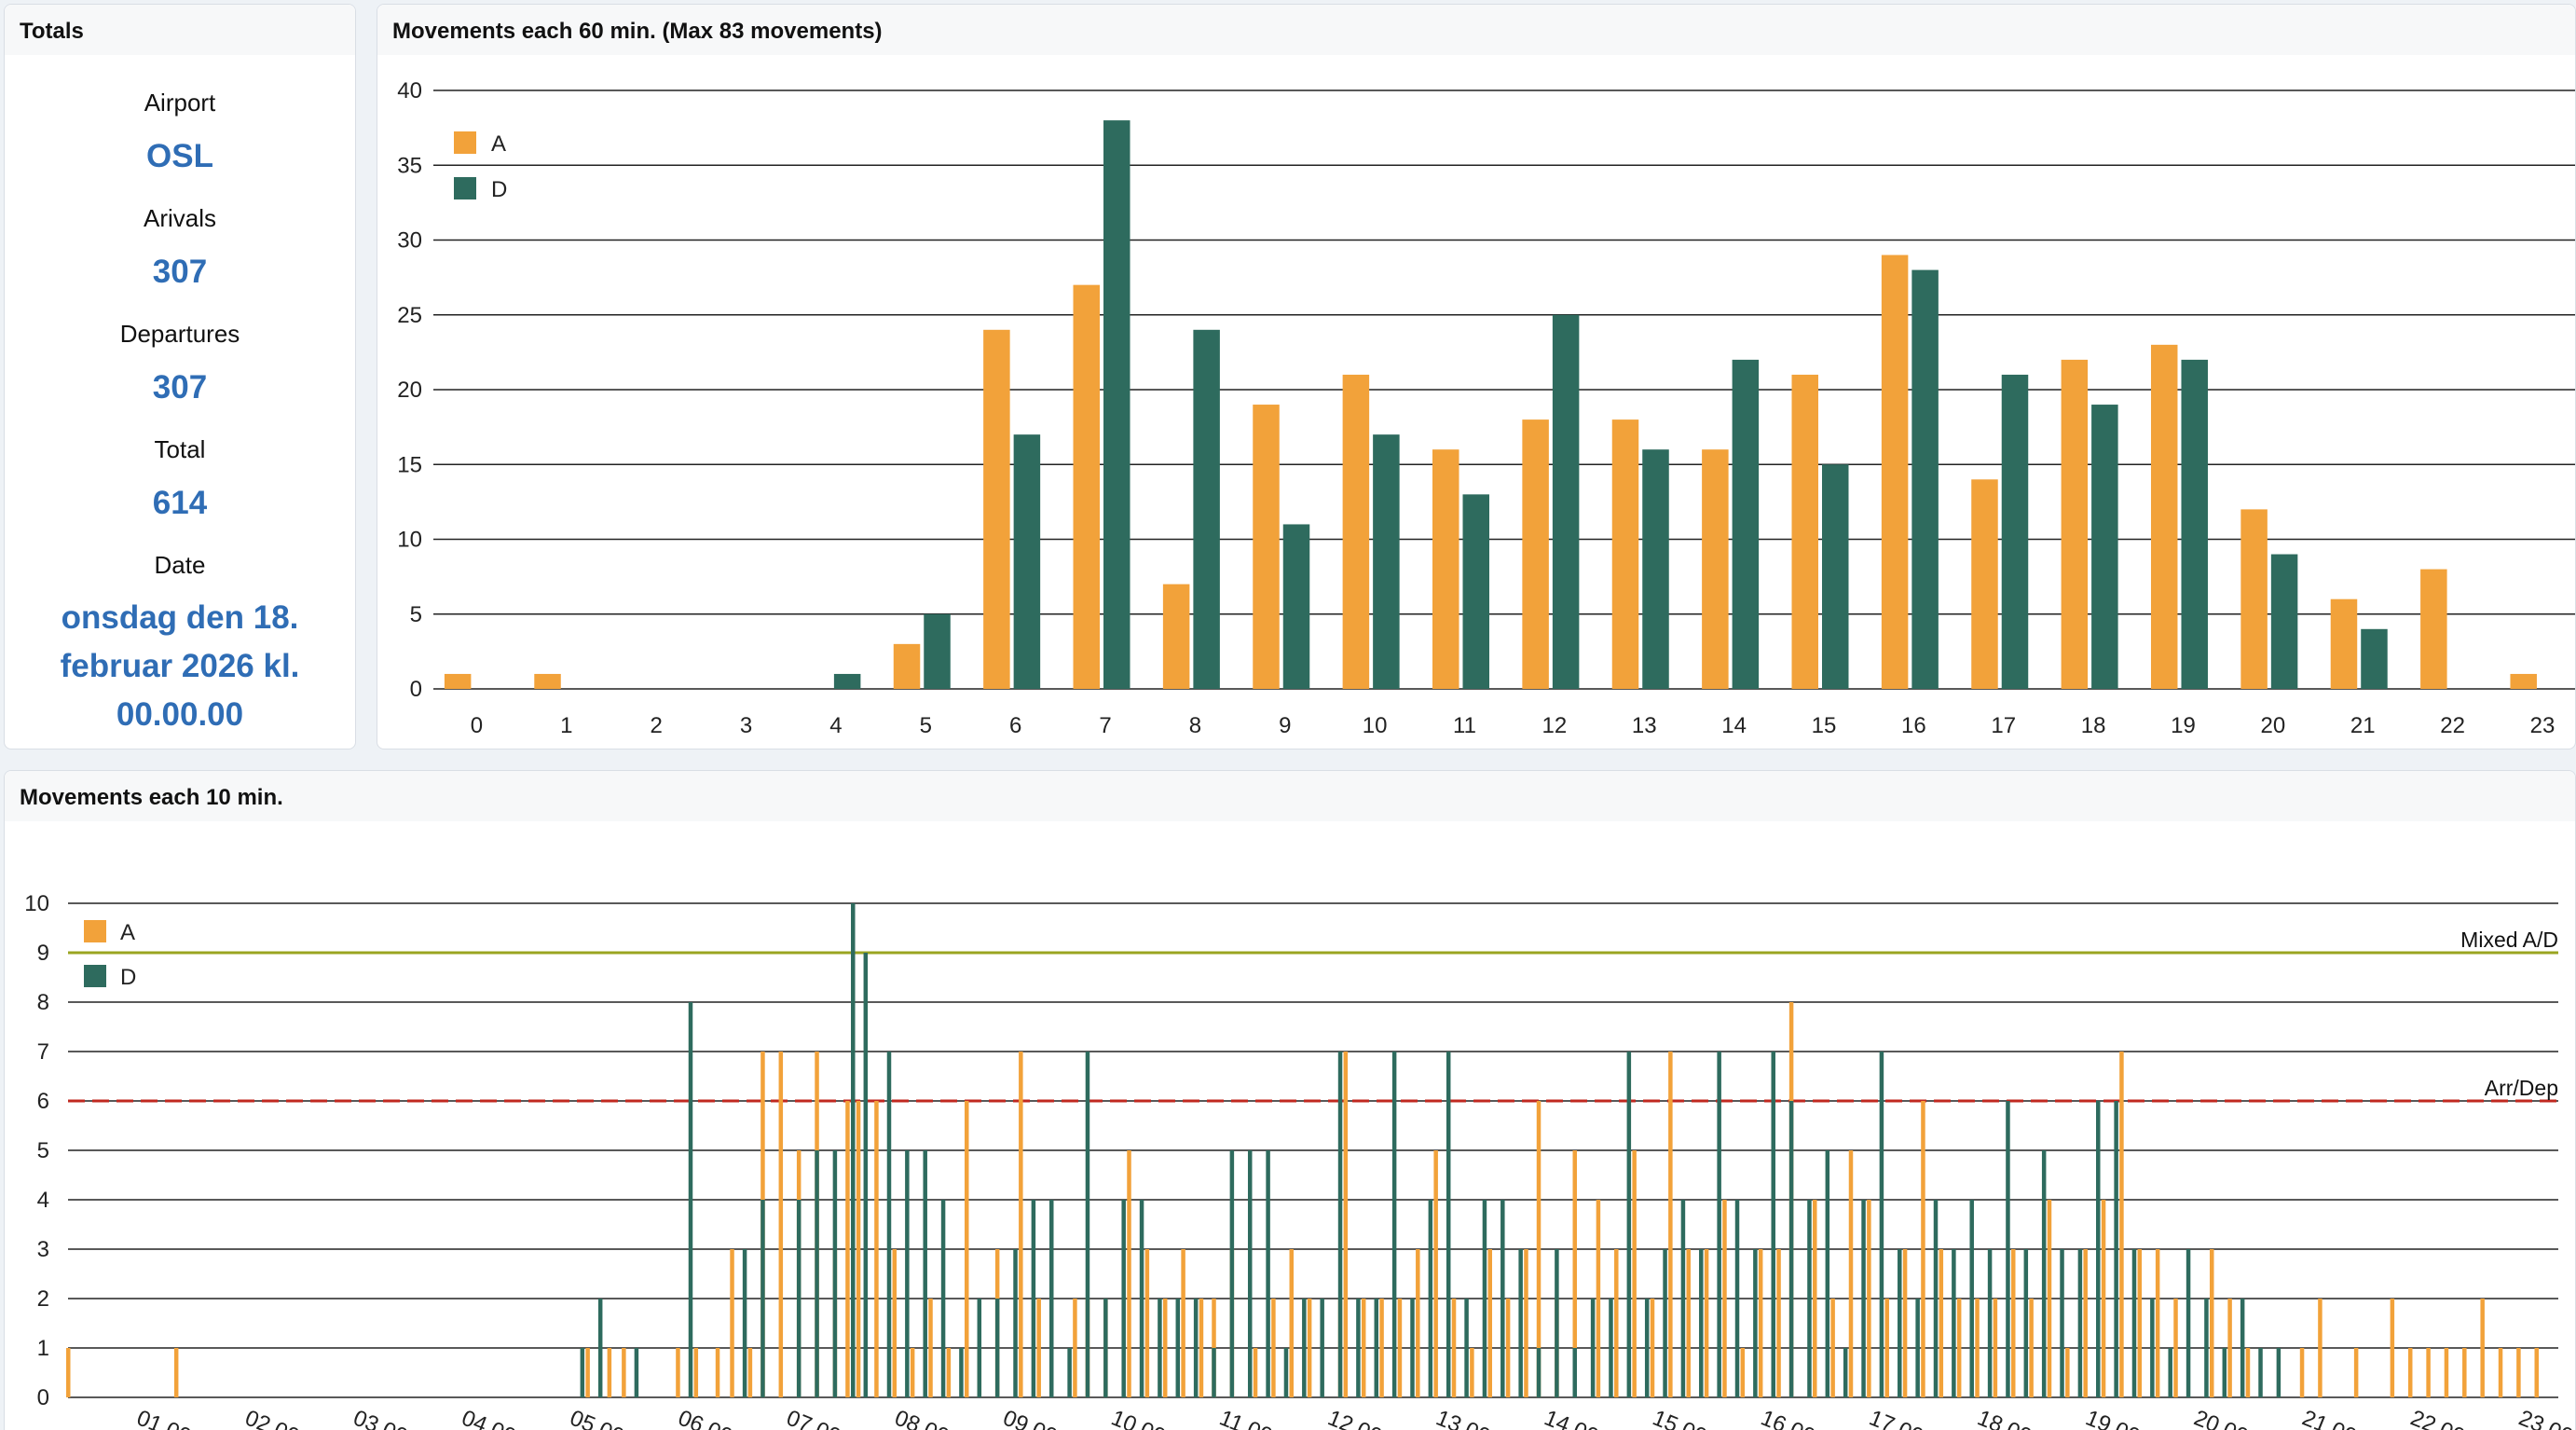  Describe the element at coordinates (1463, 1418) in the screenshot. I see `x-tick-label: 13.00` at that location.